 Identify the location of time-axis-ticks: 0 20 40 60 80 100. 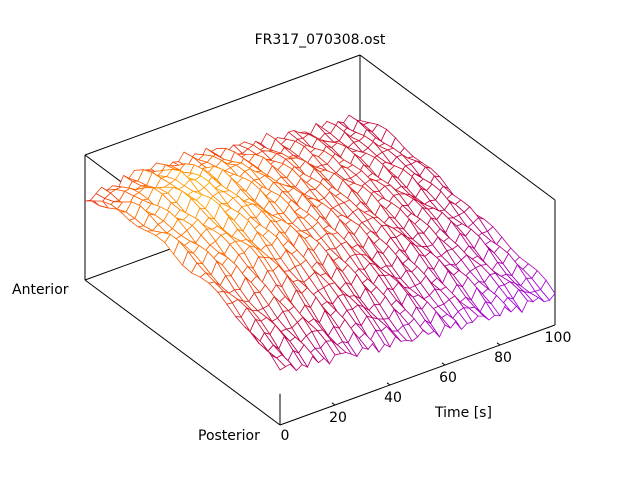
(426, 387).